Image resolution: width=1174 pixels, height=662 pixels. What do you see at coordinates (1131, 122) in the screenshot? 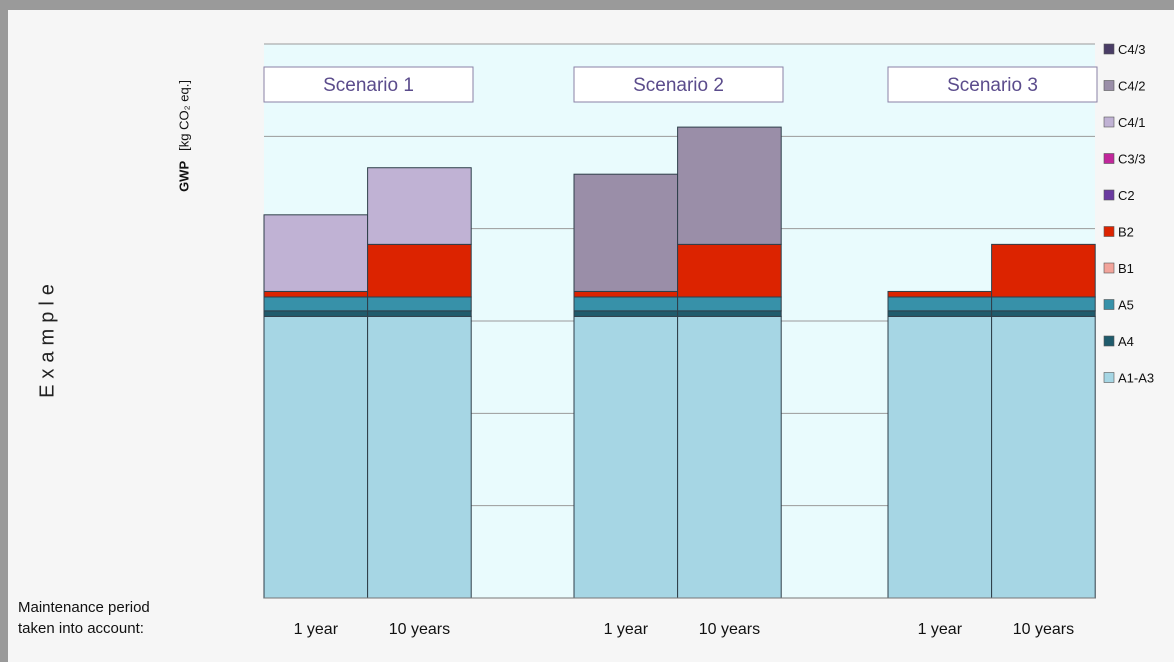
I see `legend-label: C4/1` at bounding box center [1131, 122].